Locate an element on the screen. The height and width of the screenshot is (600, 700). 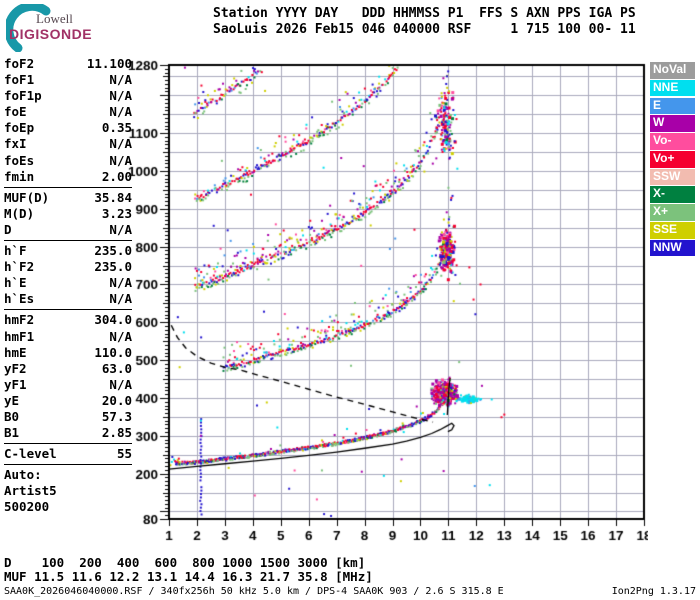
param-label: foEp is located at coordinates (19, 128).